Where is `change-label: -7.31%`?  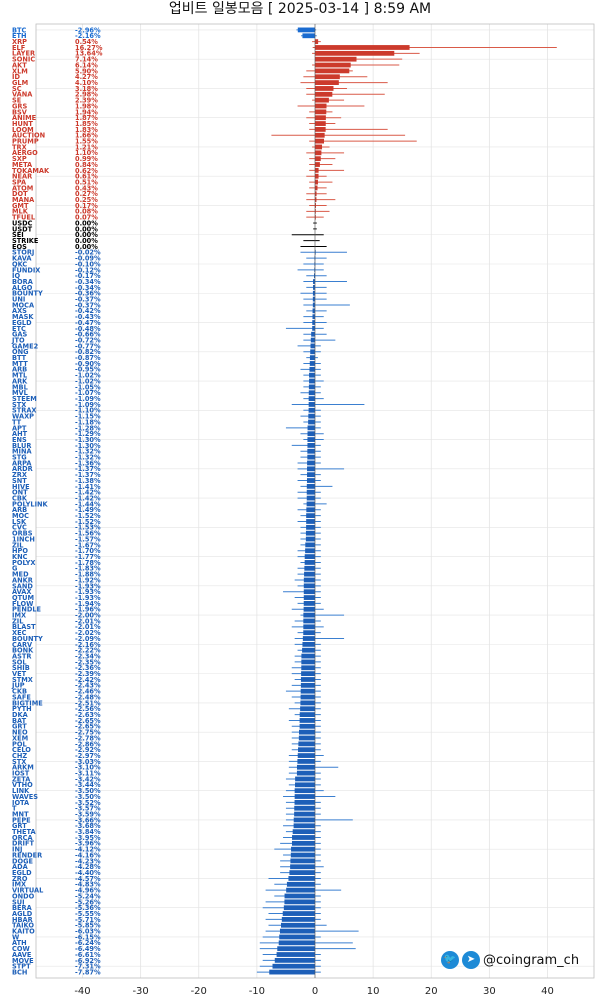 change-label: -7.31% is located at coordinates (88, 967).